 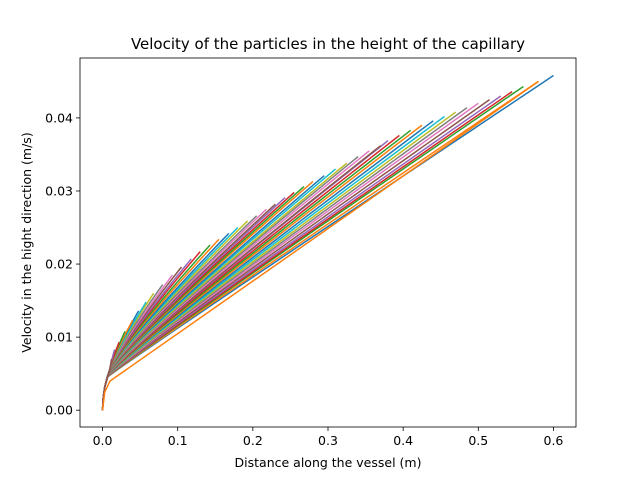 I want to click on y-axis-label: Velocity in the hight direction (m/s), so click(x=26, y=242).